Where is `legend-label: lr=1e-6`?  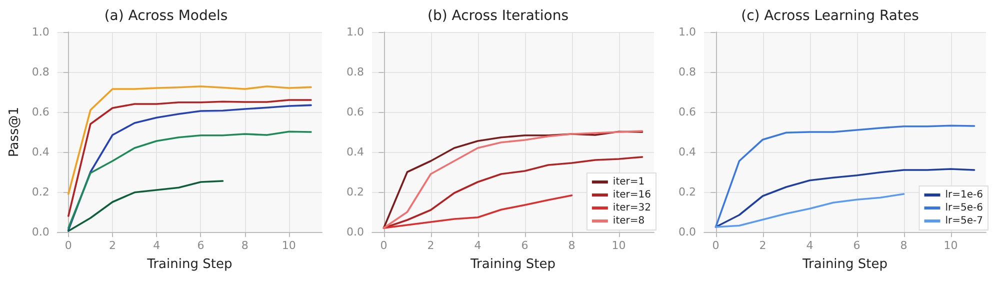 legend-label: lr=1e-6 is located at coordinates (964, 195).